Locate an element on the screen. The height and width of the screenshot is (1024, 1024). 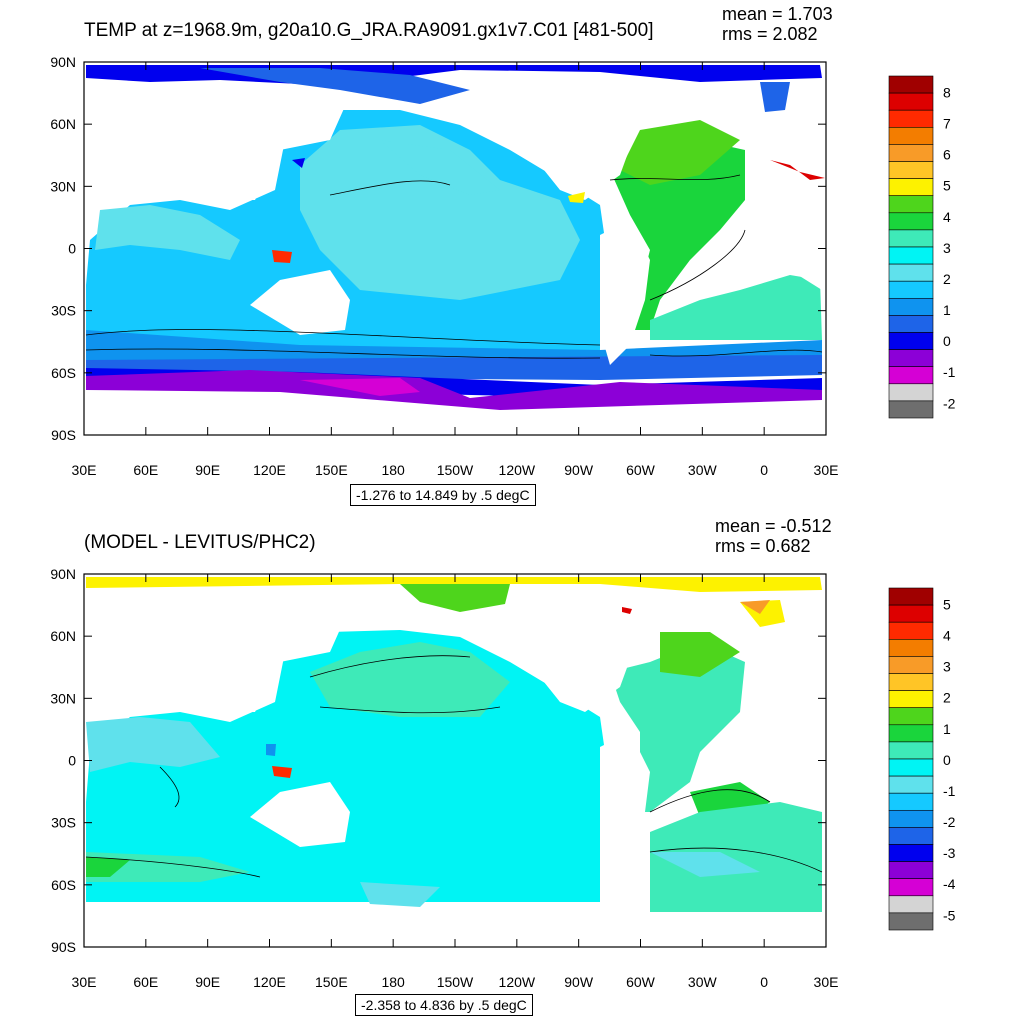
indian-blue is located at coordinates (153, 744).